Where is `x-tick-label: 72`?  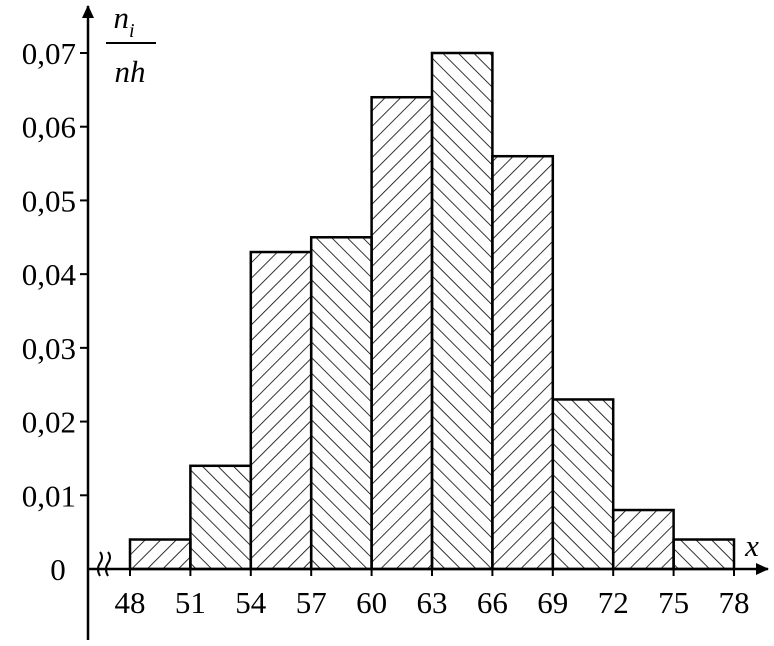
x-tick-label: 72 is located at coordinates (613, 602).